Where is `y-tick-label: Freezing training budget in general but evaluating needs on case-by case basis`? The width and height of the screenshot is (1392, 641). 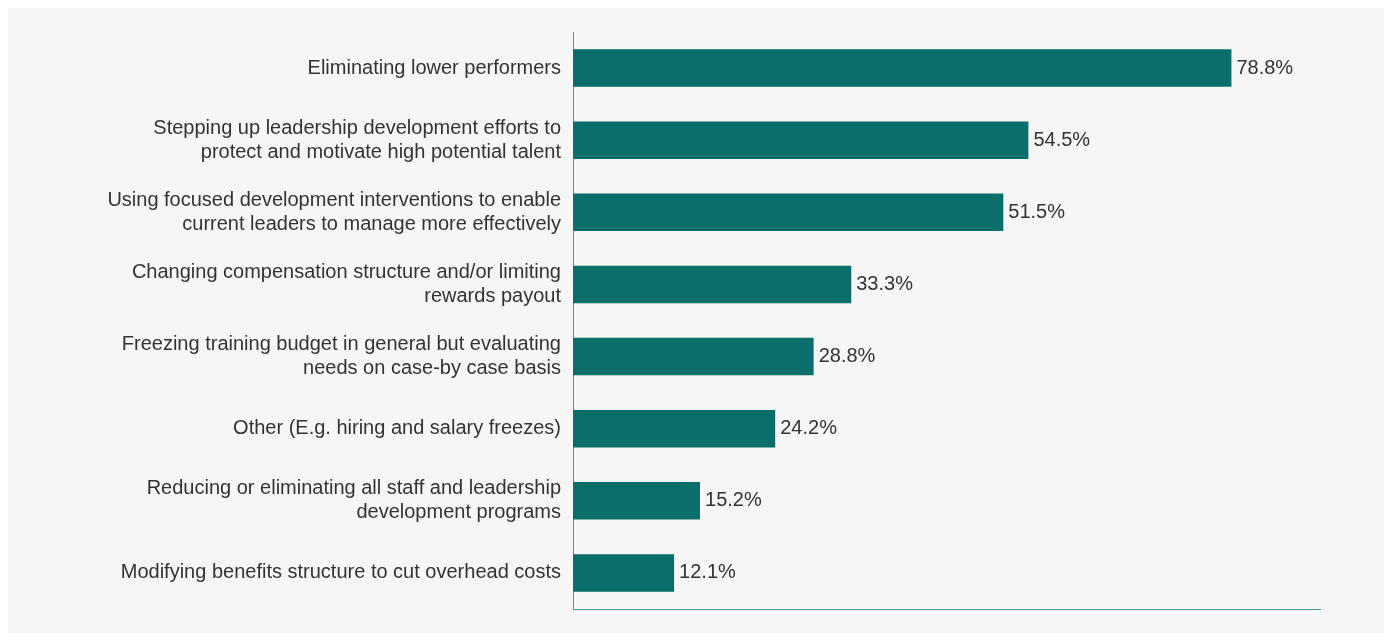
y-tick-label: Freezing training budget in general but evaluating needs on case-by case basis is located at coordinates (341, 355).